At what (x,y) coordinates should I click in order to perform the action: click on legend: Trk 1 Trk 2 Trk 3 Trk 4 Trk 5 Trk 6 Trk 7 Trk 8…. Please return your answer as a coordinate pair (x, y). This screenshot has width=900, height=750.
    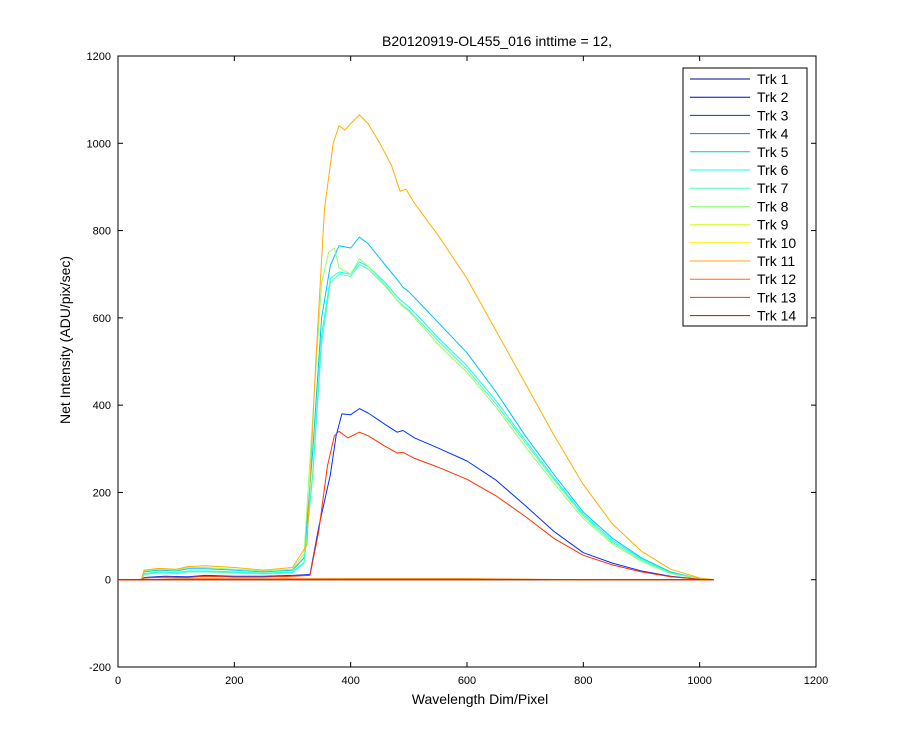
    Looking at the image, I should click on (745, 197).